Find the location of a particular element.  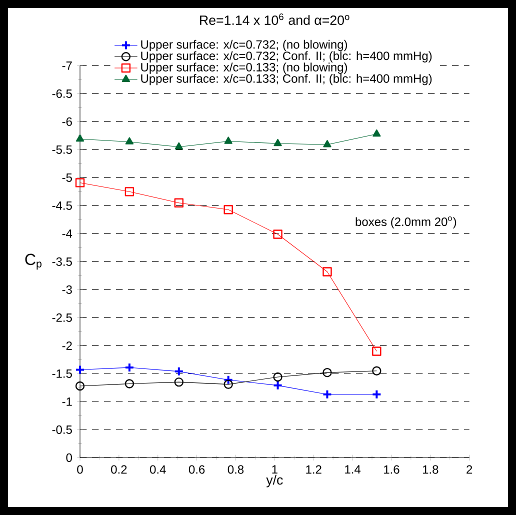

legend-label: Upper surface: x/c=0.732; (no blowing) is located at coordinates (244, 46).